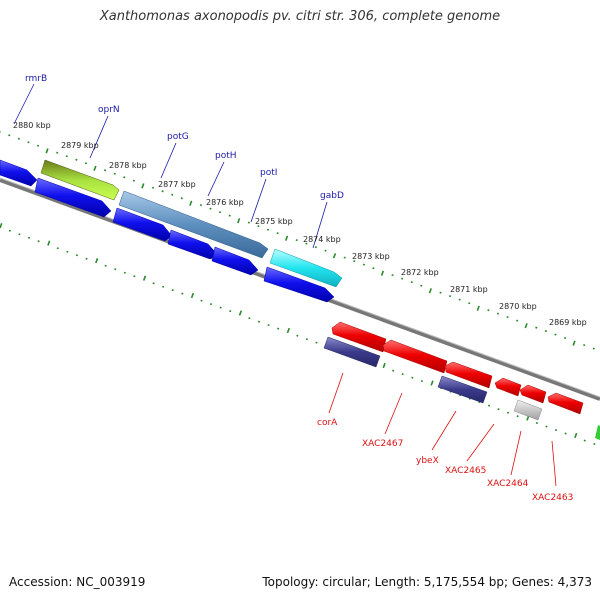 This screenshot has height=600, width=600. What do you see at coordinates (327, 423) in the screenshot?
I see `gene-label-corA: corA` at bounding box center [327, 423].